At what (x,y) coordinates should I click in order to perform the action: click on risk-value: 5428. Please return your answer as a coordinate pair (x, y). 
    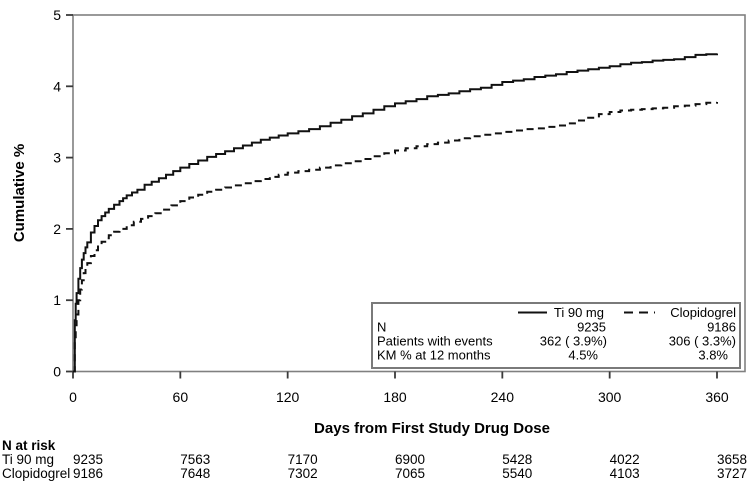
    Looking at the image, I should click on (517, 459).